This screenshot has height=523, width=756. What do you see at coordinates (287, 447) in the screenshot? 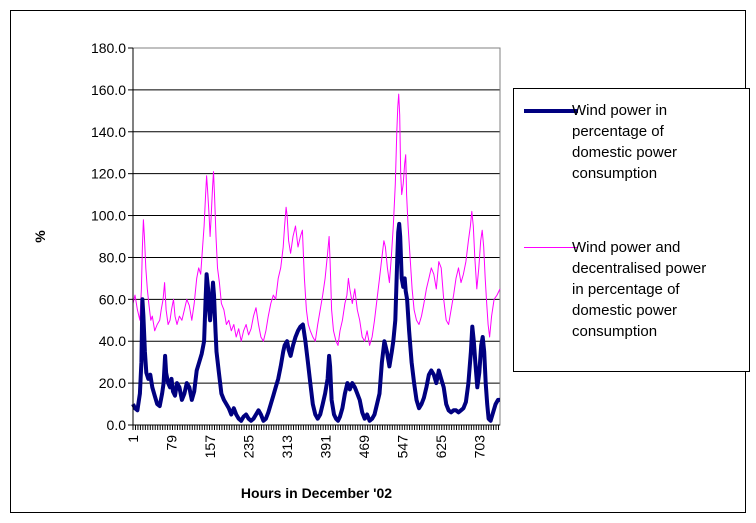
I see `x-tick-label: 313` at bounding box center [287, 447].